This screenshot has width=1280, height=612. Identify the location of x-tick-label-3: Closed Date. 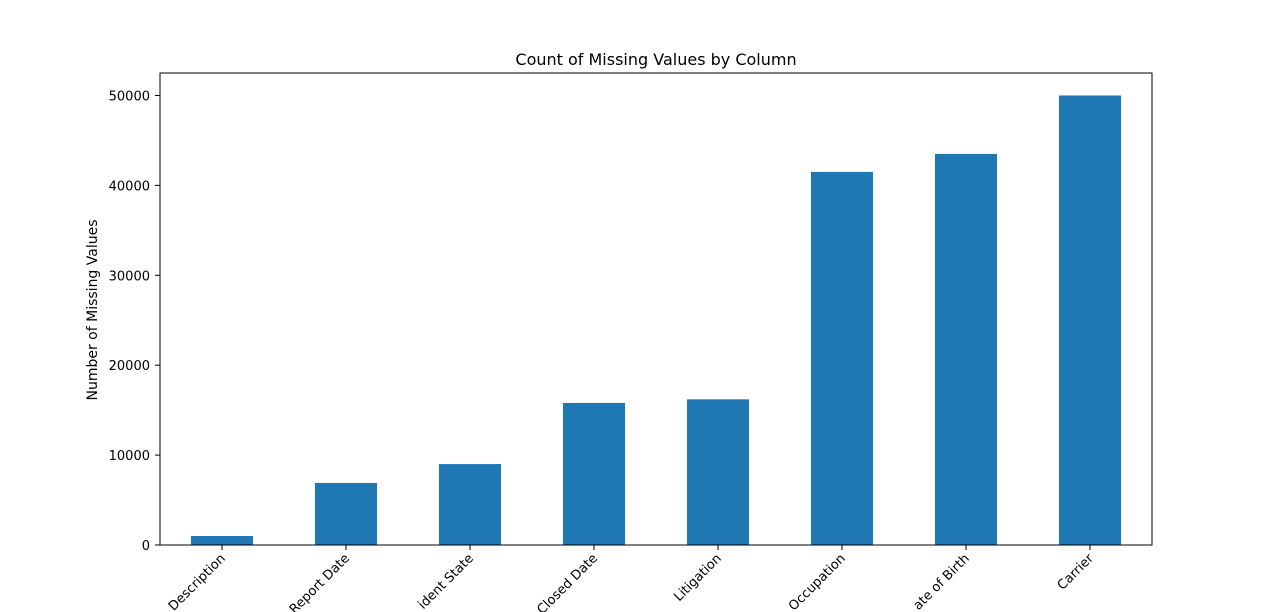
(567, 581).